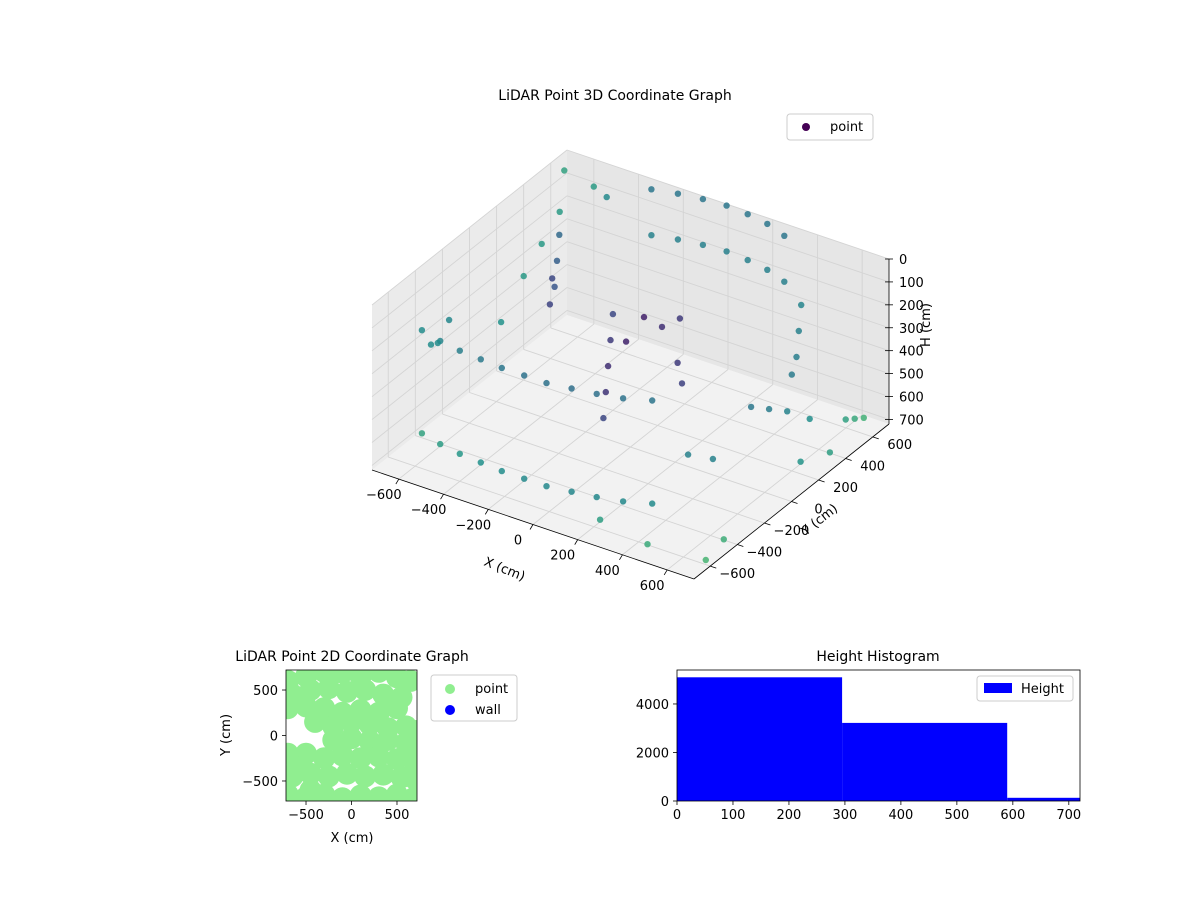  I want to click on legend-label-point: point, so click(491, 689).